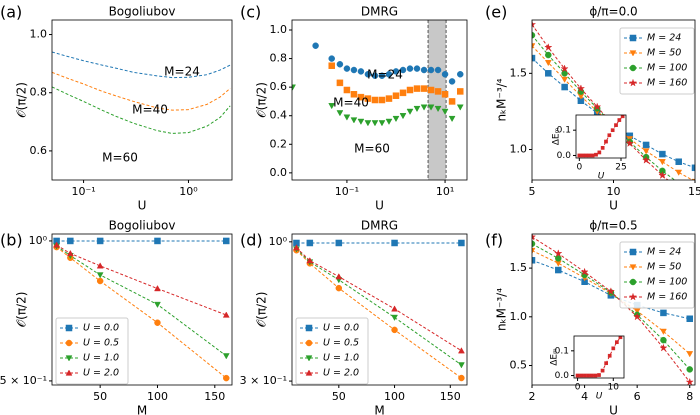  What do you see at coordinates (637, 396) in the screenshot?
I see `x-tick-label: 6` at bounding box center [637, 396].